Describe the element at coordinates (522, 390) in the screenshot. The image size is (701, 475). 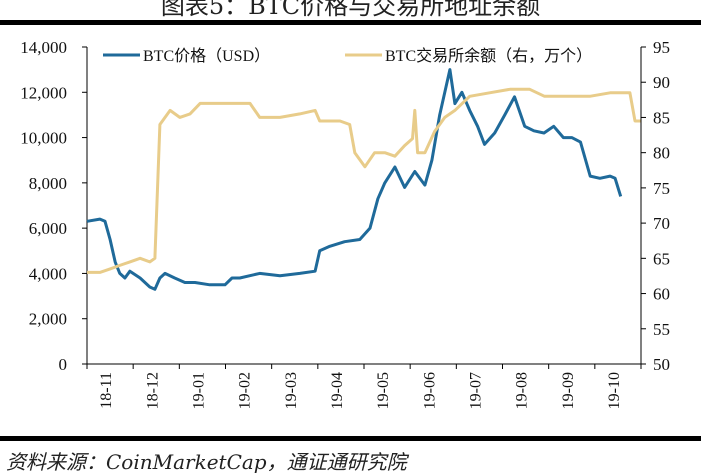
I see `x-tick-label: 19-08` at that location.